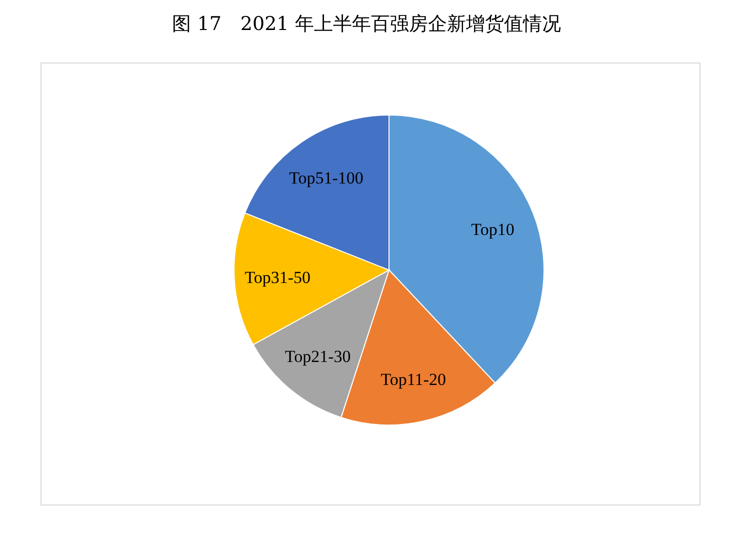  I want to click on slice-label: Top21-30, so click(317, 356).